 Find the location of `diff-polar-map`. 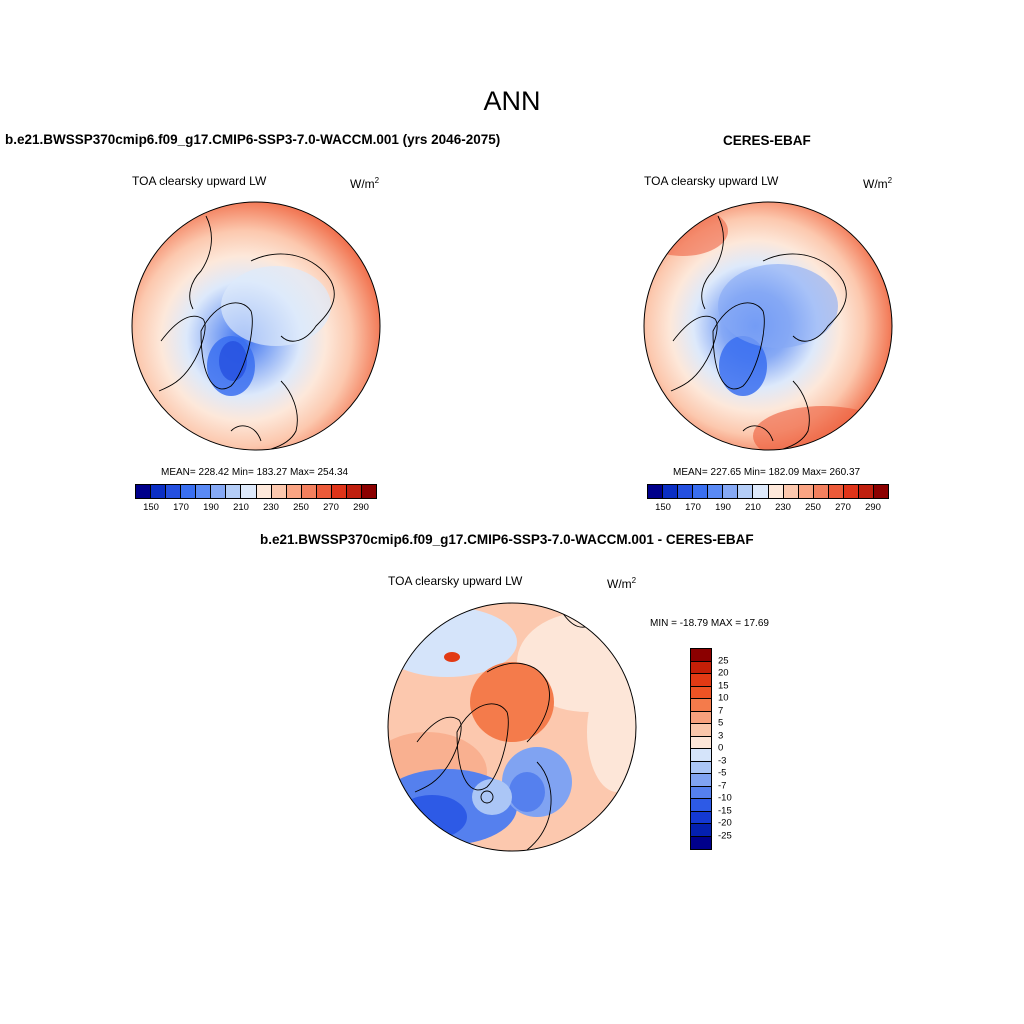

diff-polar-map is located at coordinates (512, 727).